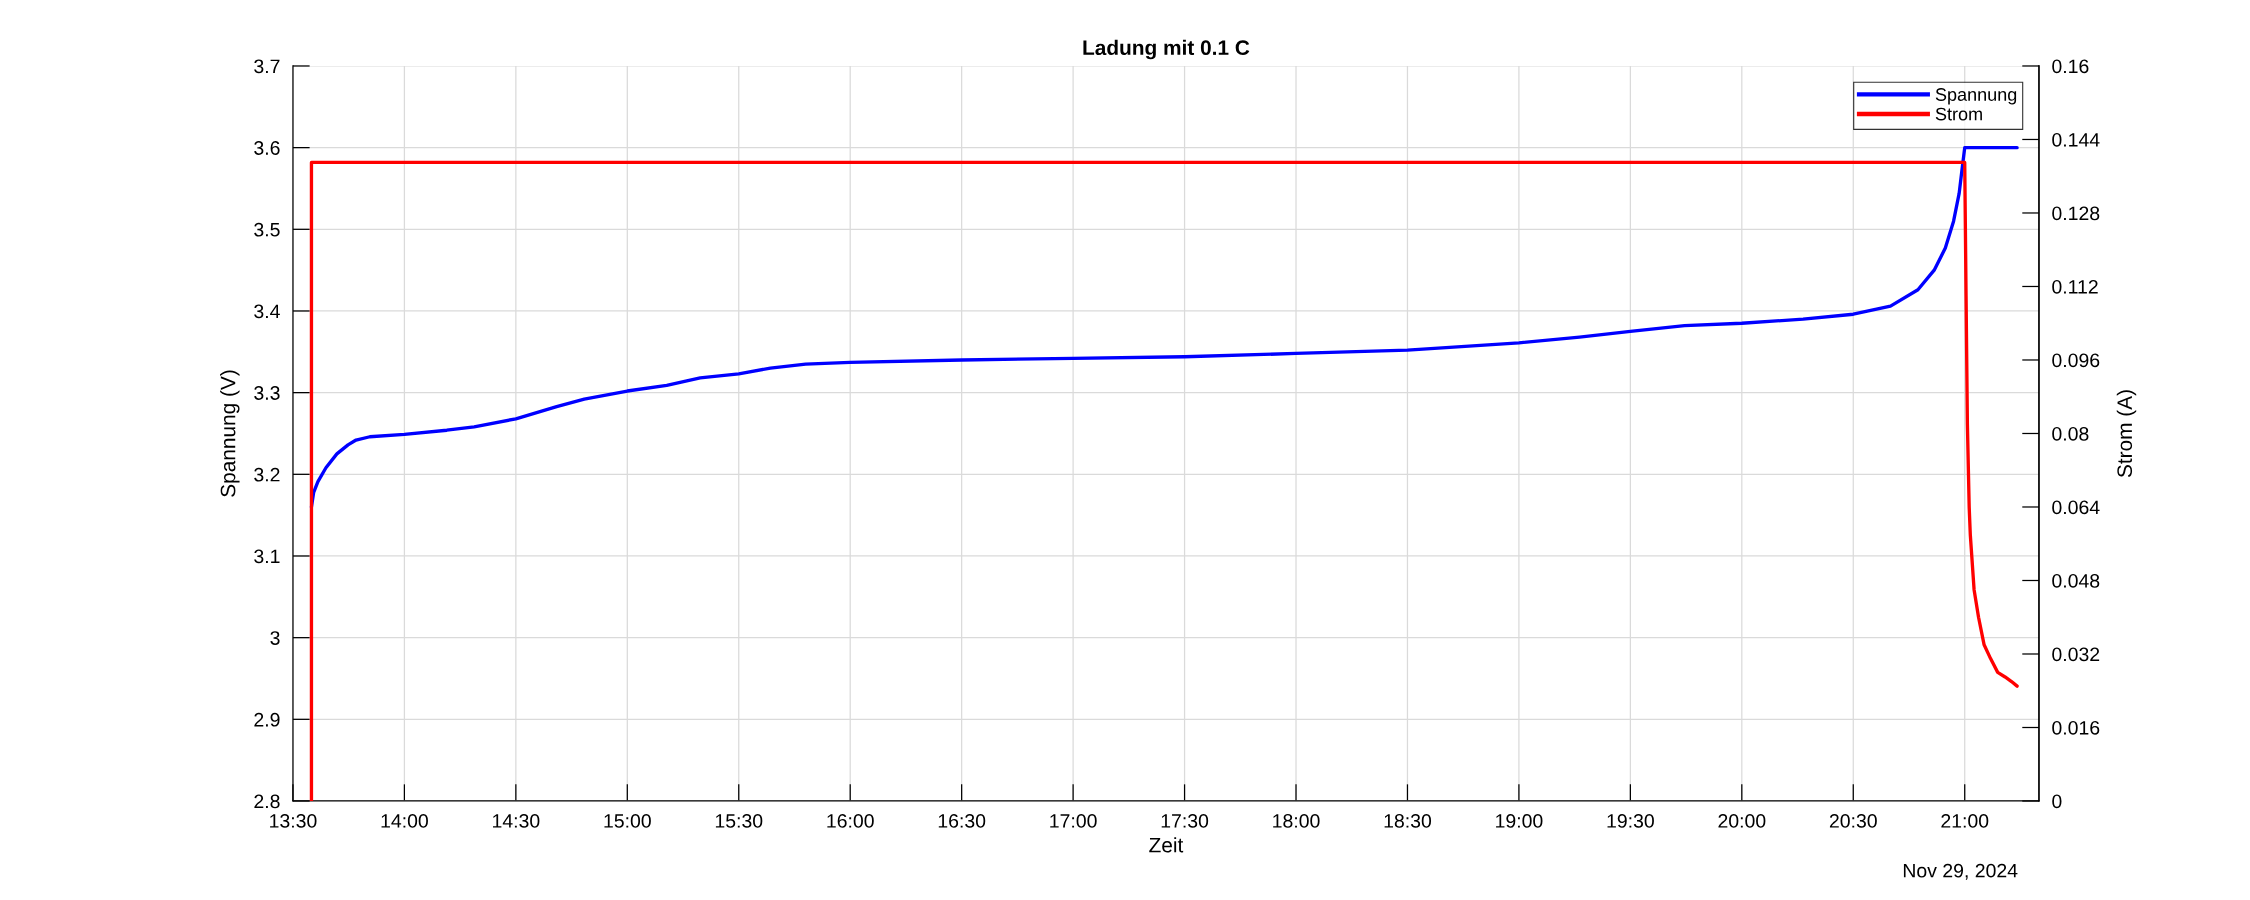 The height and width of the screenshot is (900, 2250). What do you see at coordinates (267, 311) in the screenshot?
I see `y-tick-label: 3.4` at bounding box center [267, 311].